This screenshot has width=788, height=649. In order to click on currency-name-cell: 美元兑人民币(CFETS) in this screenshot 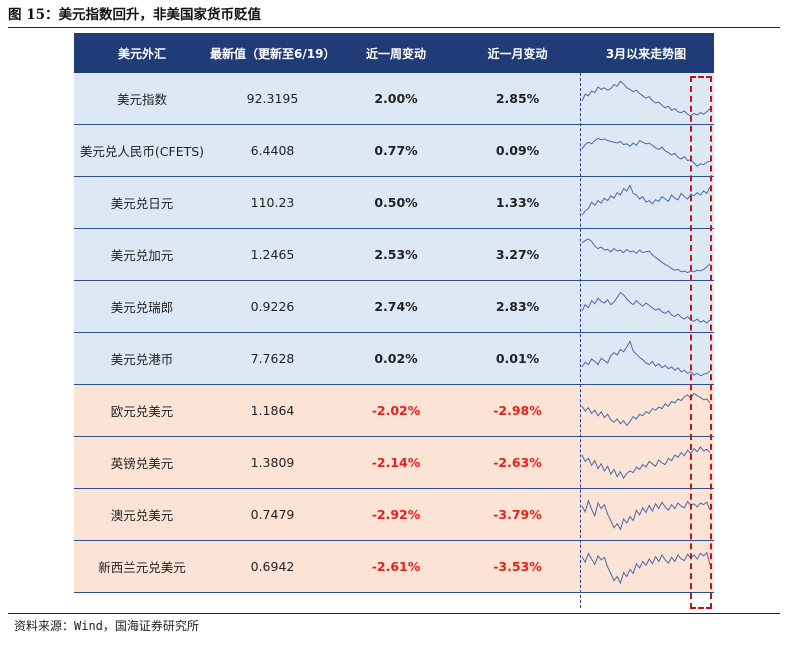, I will do `click(142, 150)`.